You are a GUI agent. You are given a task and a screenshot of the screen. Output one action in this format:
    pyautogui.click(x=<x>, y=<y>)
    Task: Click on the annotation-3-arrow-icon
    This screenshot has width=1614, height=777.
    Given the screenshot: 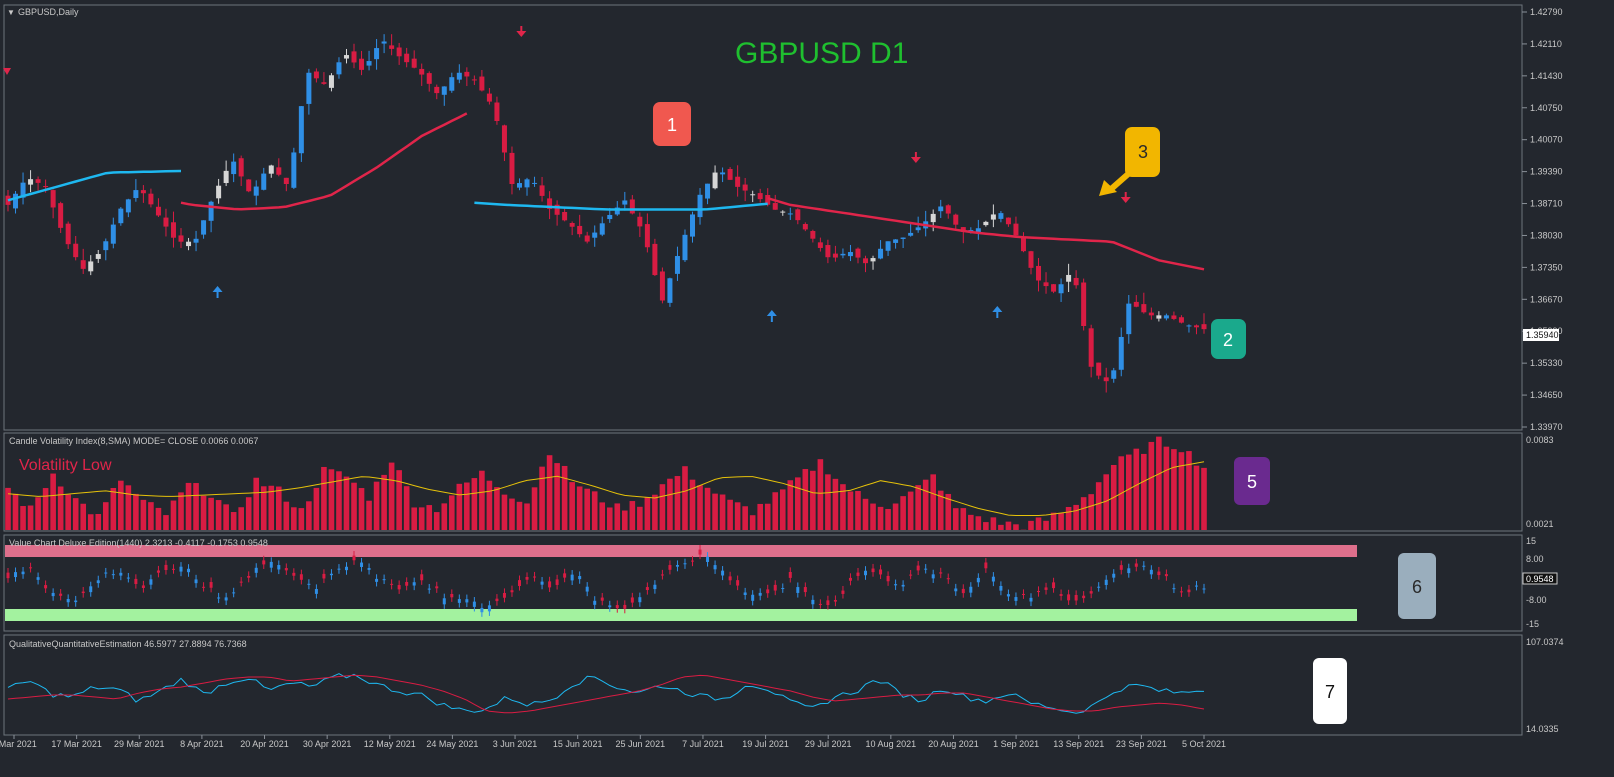 What is the action you would take?
    pyautogui.click(x=1118, y=180)
    